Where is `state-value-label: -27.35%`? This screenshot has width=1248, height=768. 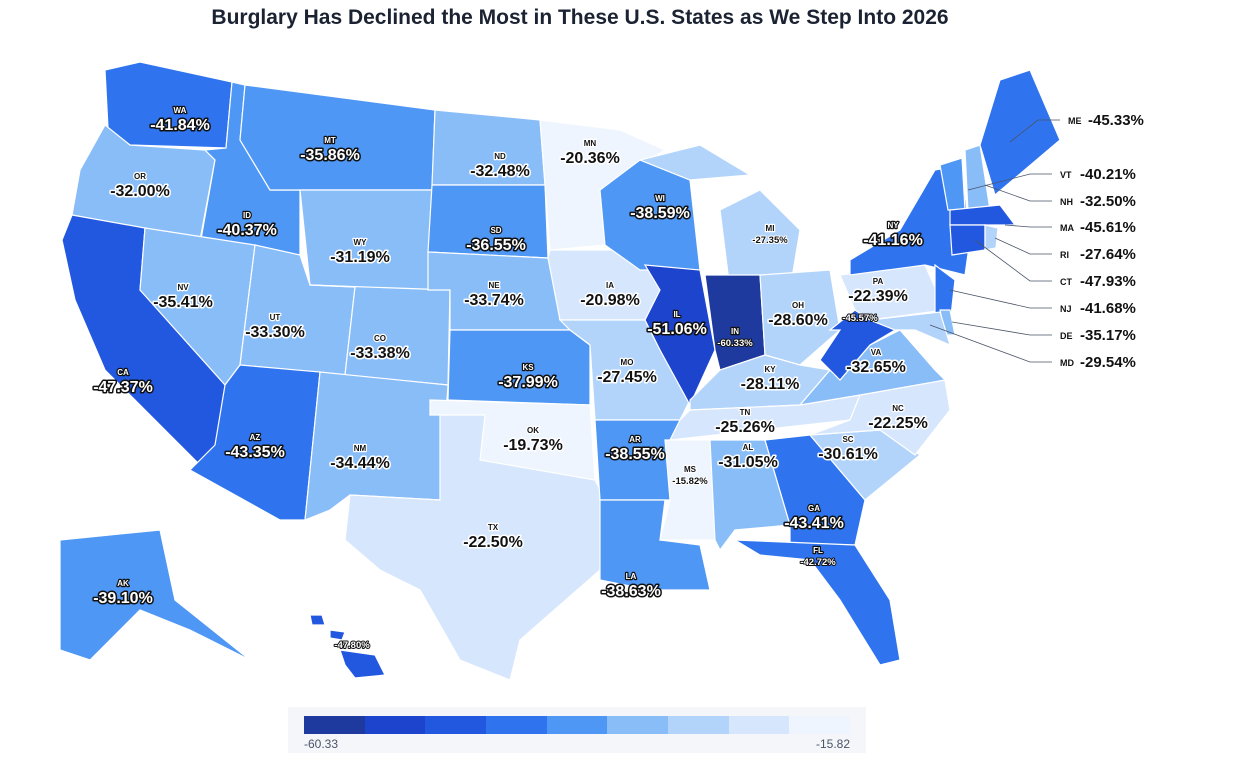
state-value-label: -27.35% is located at coordinates (770, 240).